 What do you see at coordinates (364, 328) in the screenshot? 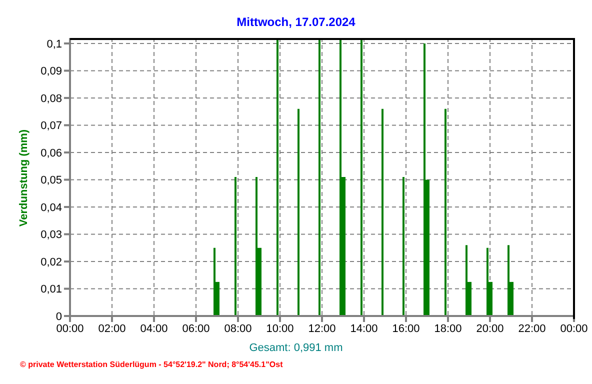
I see `x-tick-label: 14:00` at bounding box center [364, 328].